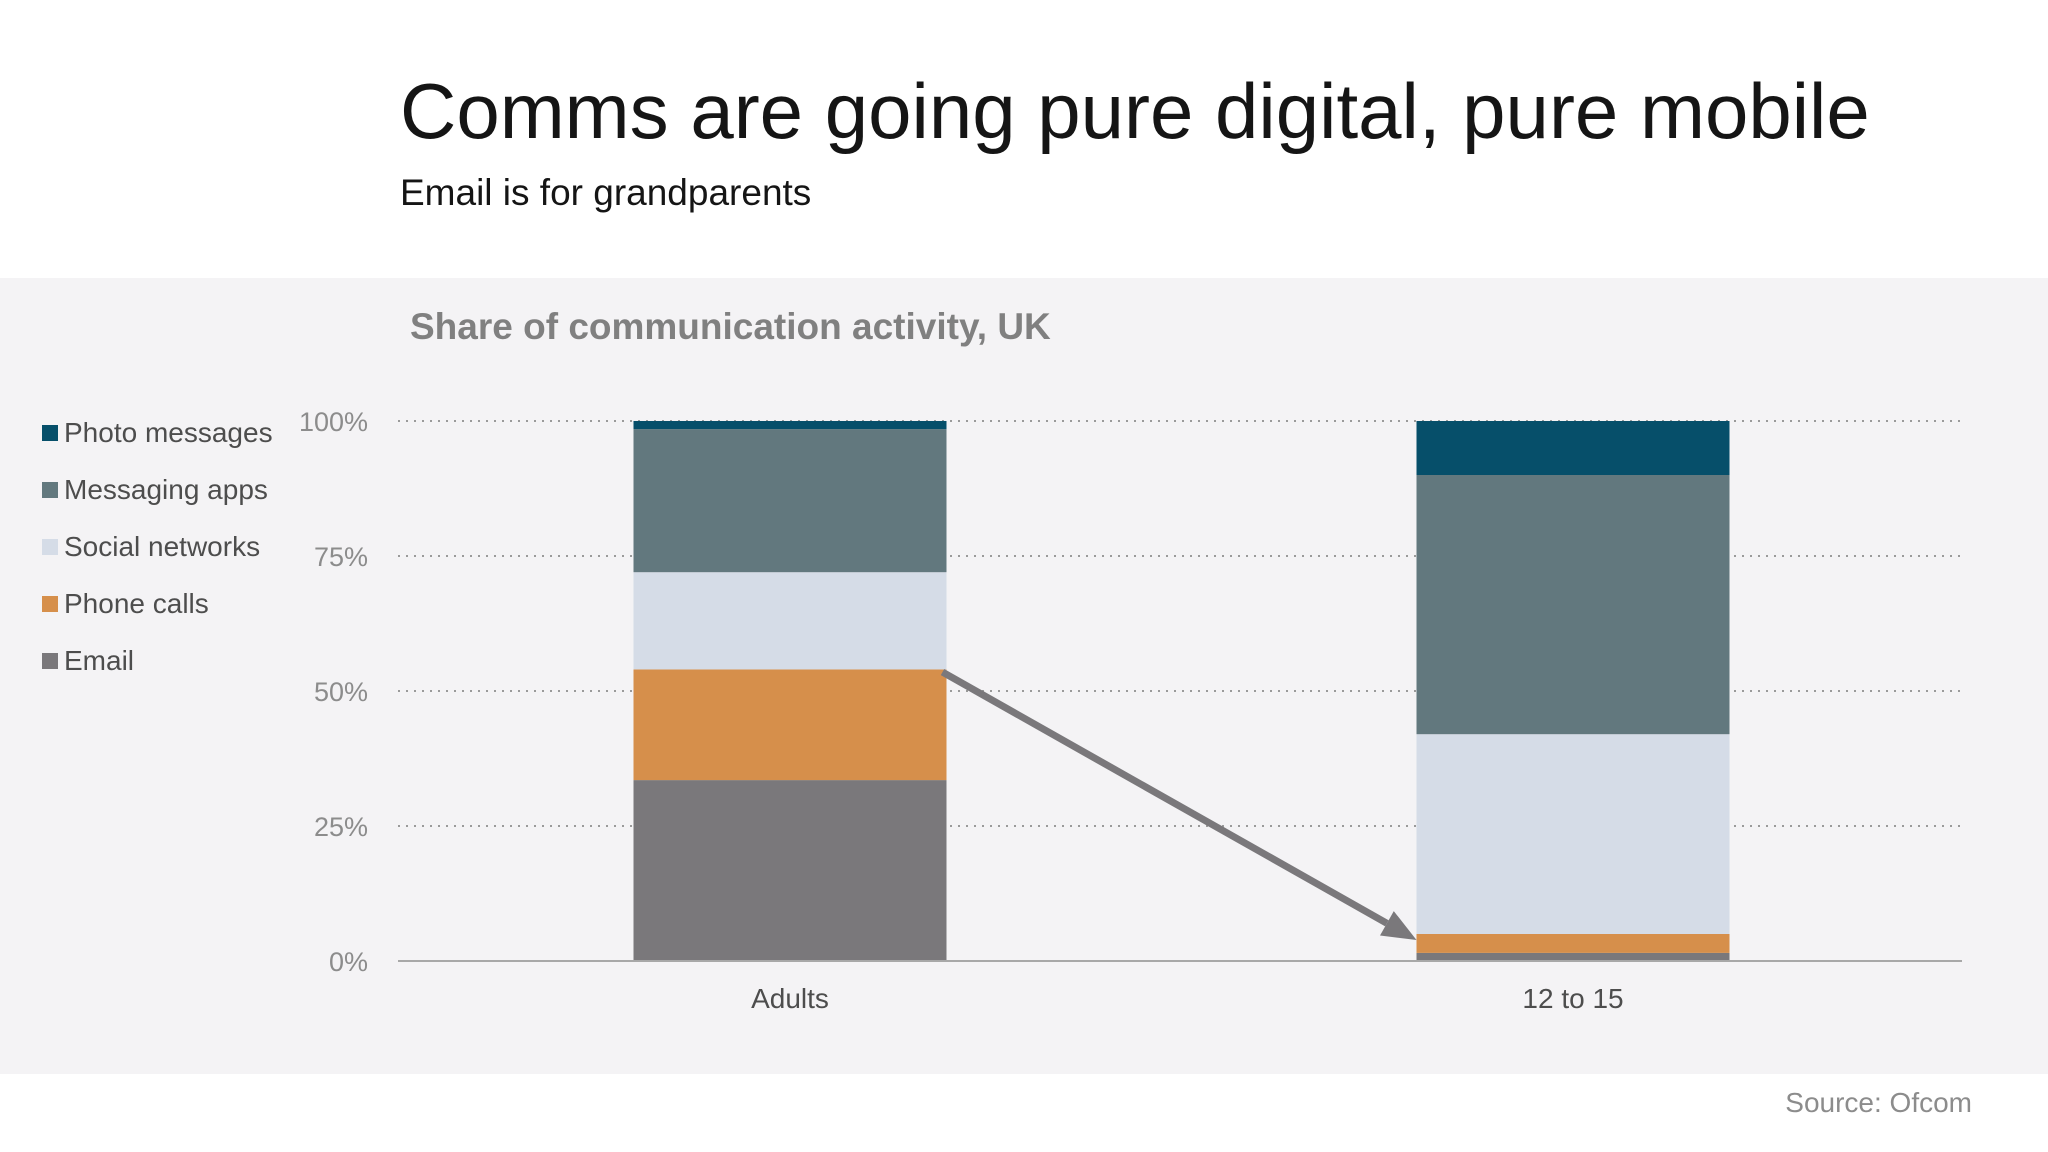 The image size is (2048, 1152). Describe the element at coordinates (790, 621) in the screenshot. I see `bar-adults-social-networks` at that location.